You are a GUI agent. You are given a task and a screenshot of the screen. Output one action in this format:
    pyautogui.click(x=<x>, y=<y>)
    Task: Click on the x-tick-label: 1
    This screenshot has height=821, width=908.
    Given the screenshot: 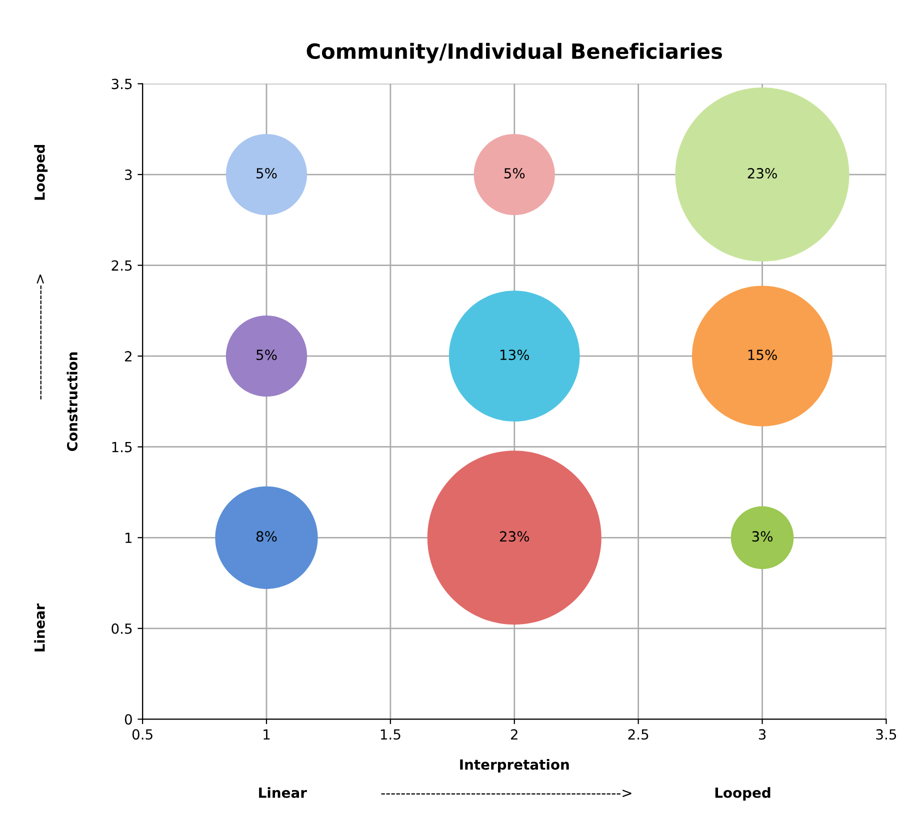 What is the action you would take?
    pyautogui.click(x=267, y=734)
    